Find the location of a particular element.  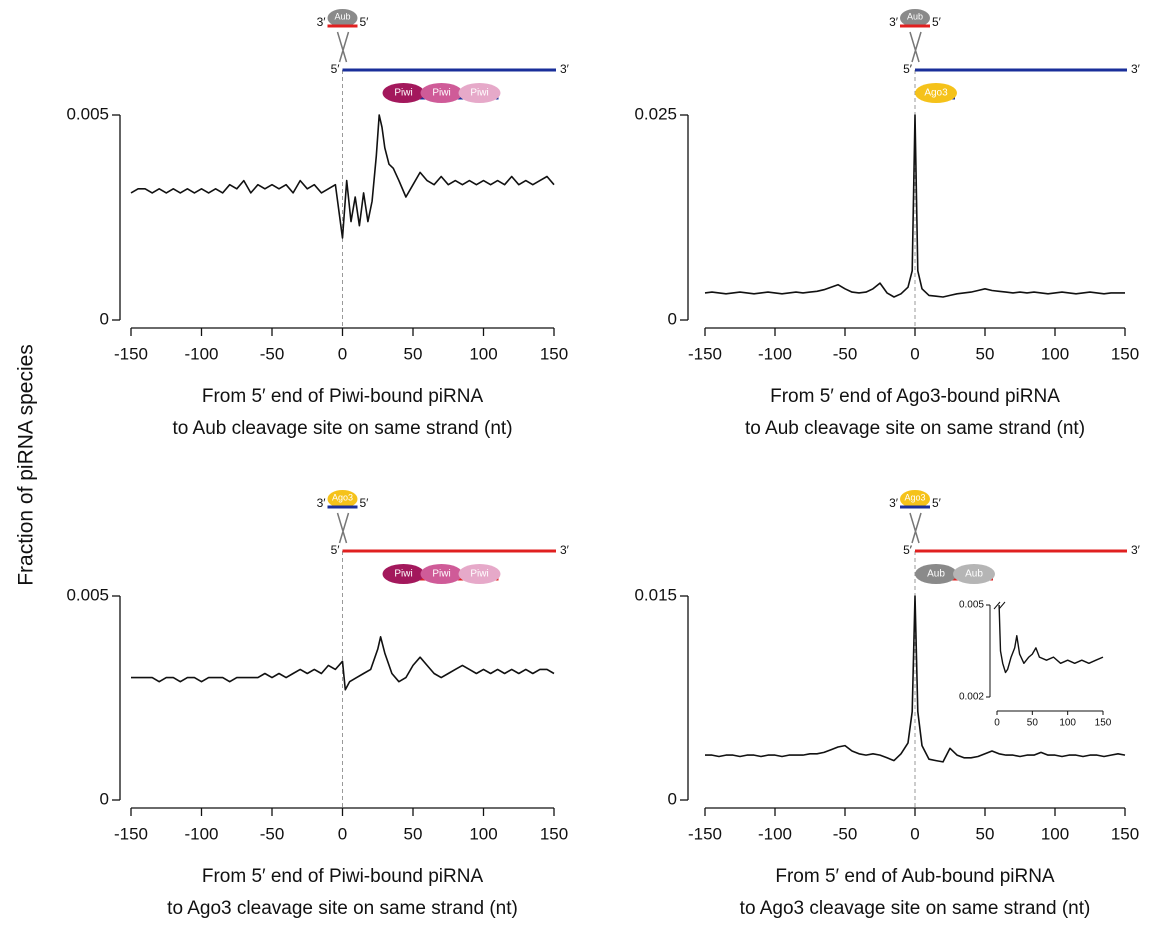

inset-x-tick-label: 0 is located at coordinates (997, 723).